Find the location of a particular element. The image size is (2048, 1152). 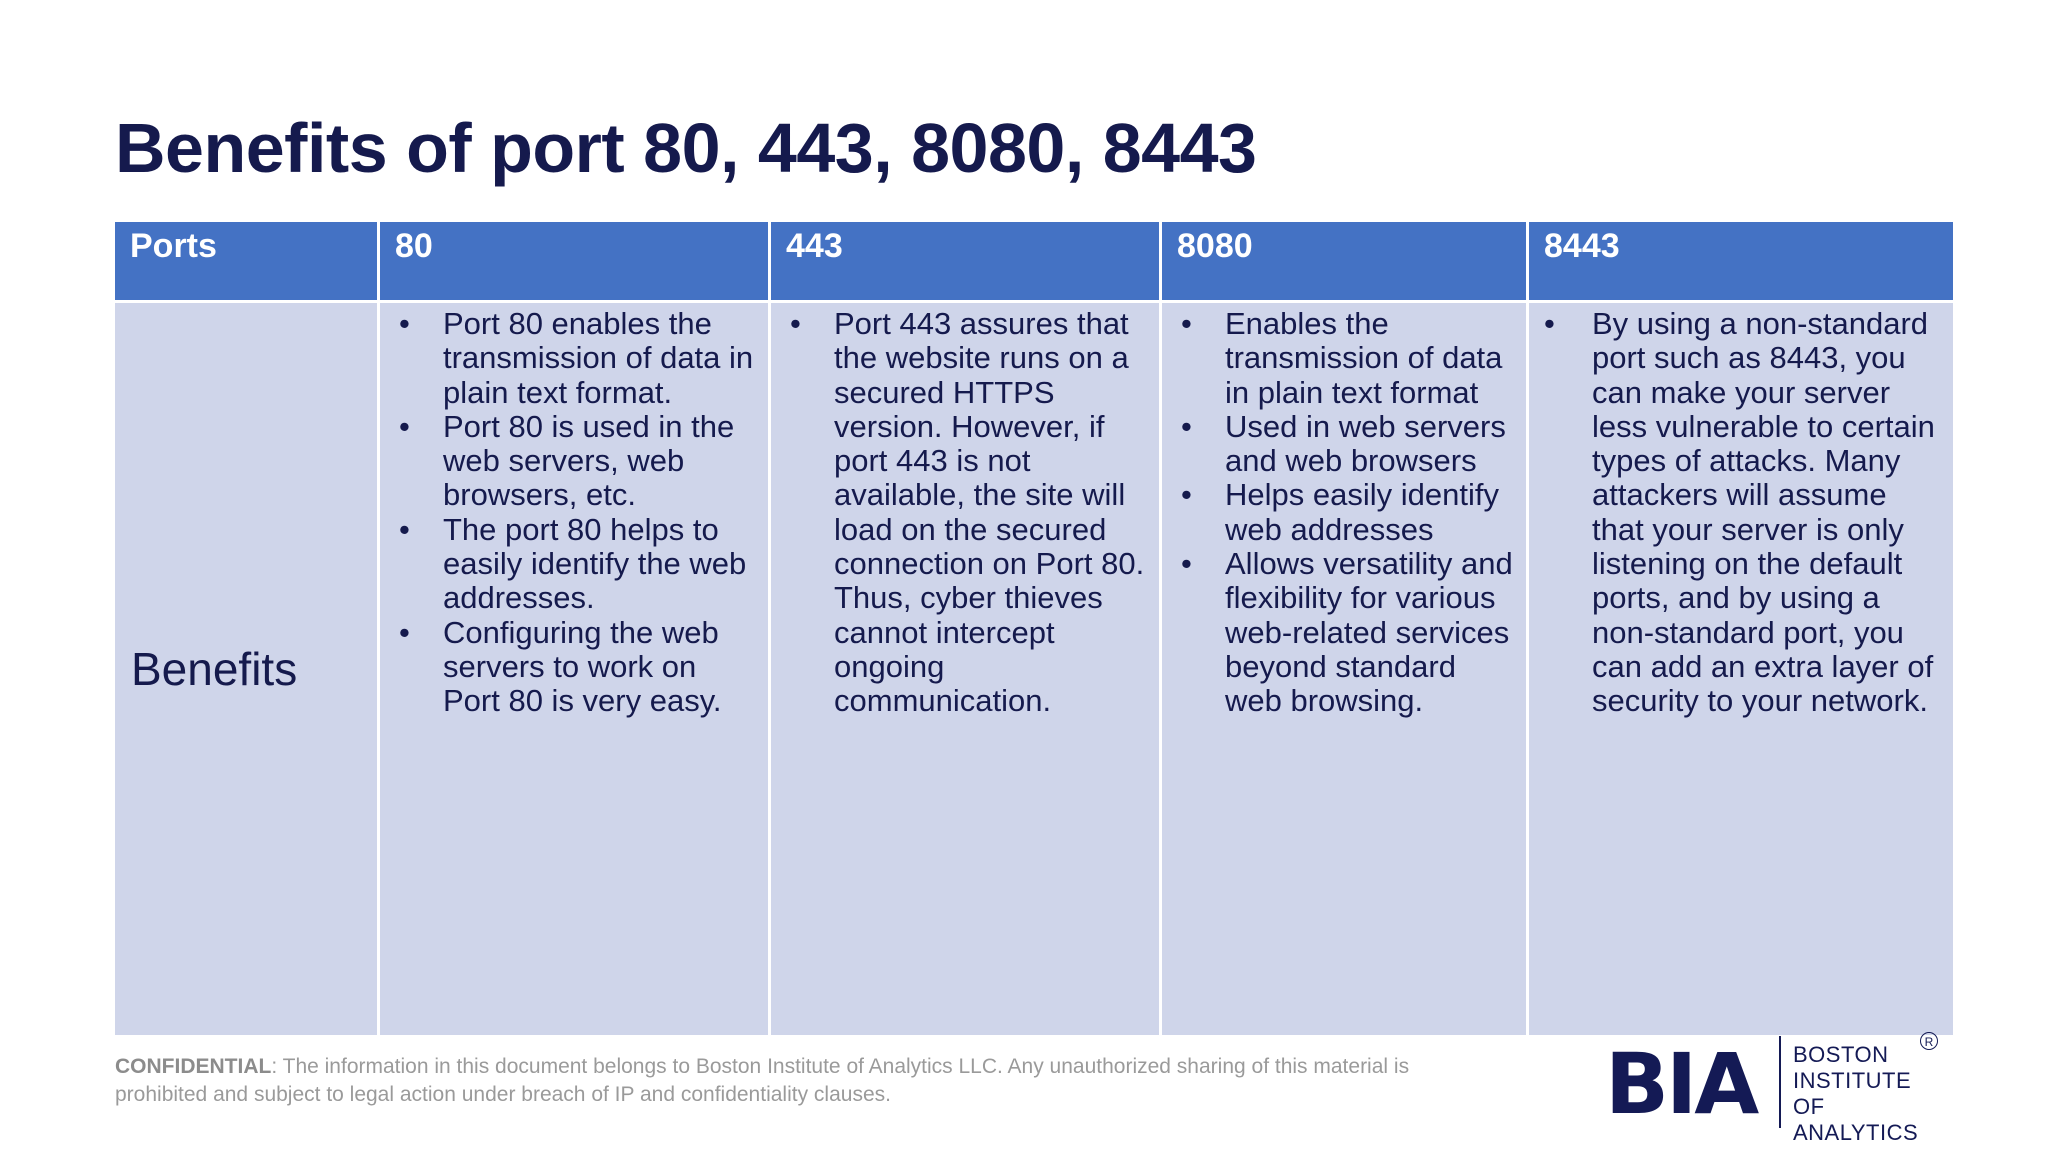

header-ports: Ports is located at coordinates (246, 261).